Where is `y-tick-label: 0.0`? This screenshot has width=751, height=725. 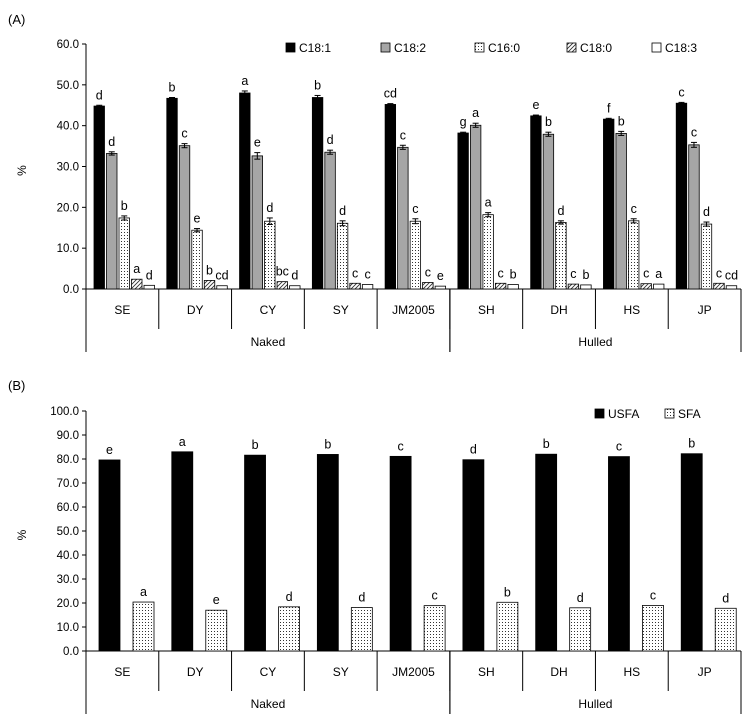
y-tick-label: 0.0 is located at coordinates (71, 652).